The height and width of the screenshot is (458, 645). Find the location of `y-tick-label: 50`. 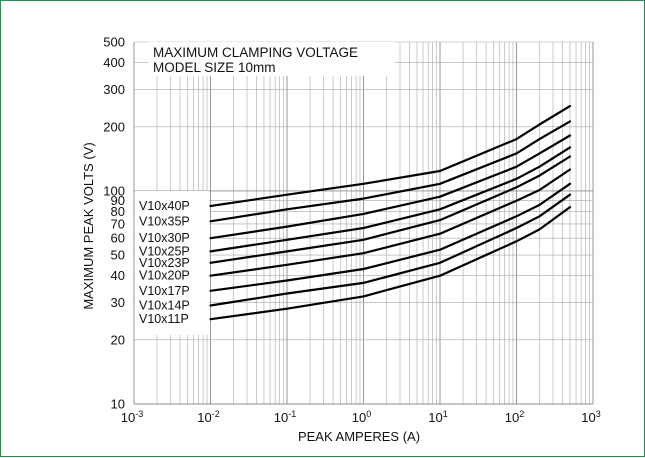

y-tick-label: 50 is located at coordinates (118, 255).